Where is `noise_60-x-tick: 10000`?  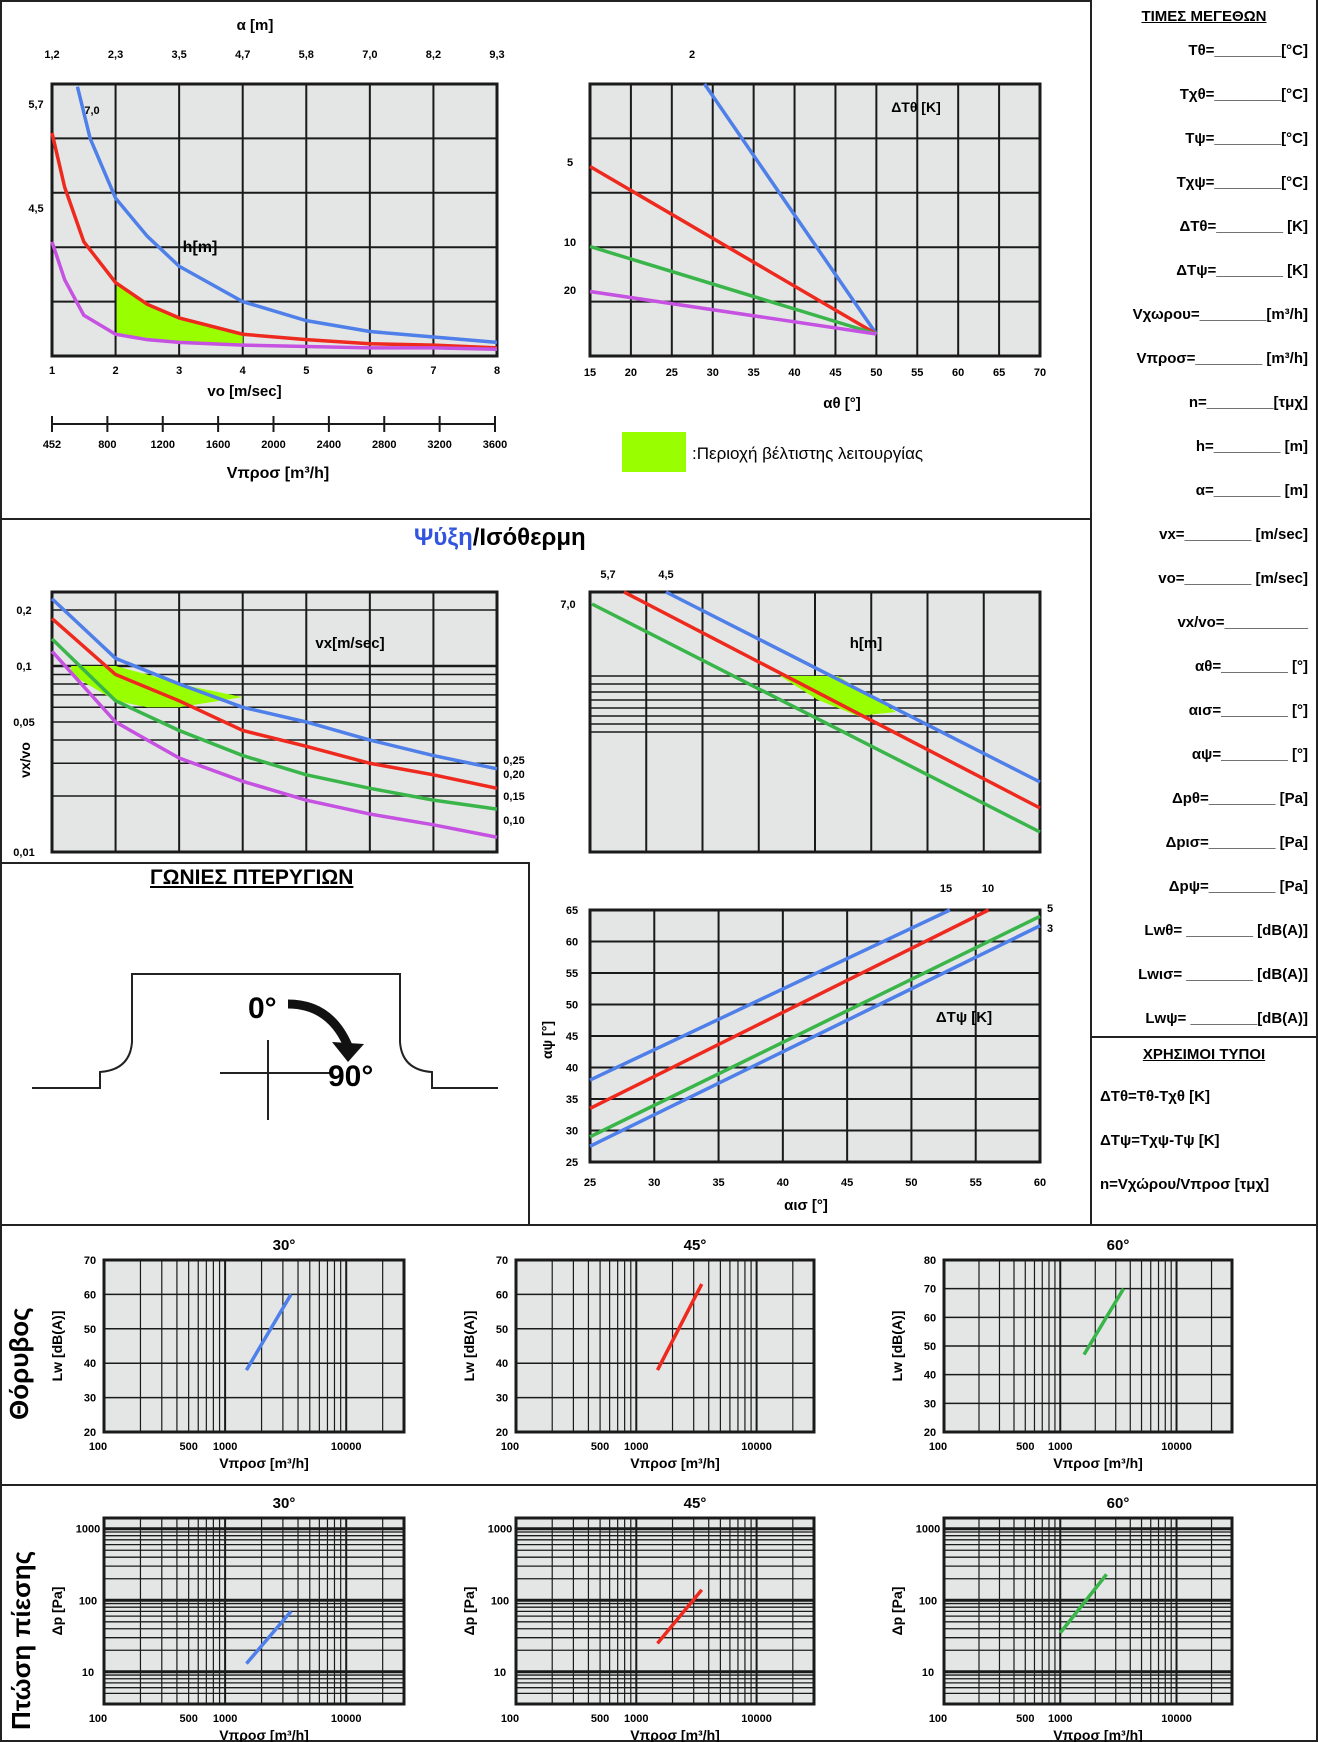
noise_60-x-tick: 10000 is located at coordinates (1176, 1447).